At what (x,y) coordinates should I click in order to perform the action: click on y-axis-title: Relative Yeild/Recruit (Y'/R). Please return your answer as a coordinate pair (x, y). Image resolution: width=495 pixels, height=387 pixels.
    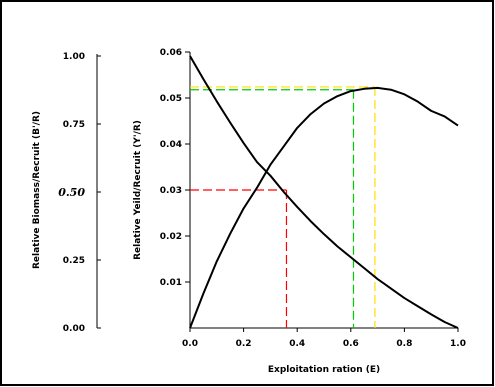
    Looking at the image, I should click on (138, 190).